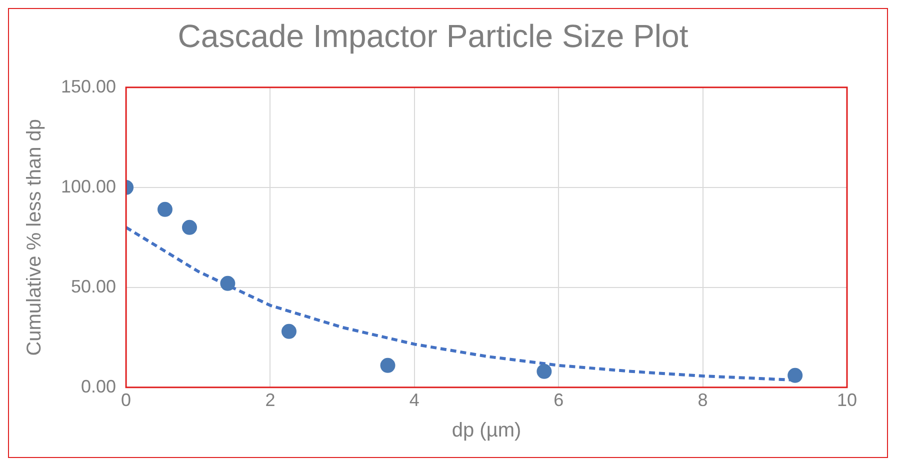  I want to click on x-tick-label: 0, so click(126, 400).